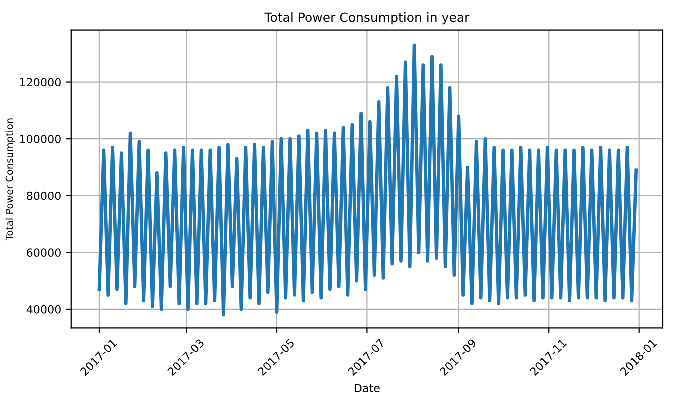 The width and height of the screenshot is (680, 394). What do you see at coordinates (11, 179) in the screenshot?
I see `y-axis-title: Total Power Consumption` at bounding box center [11, 179].